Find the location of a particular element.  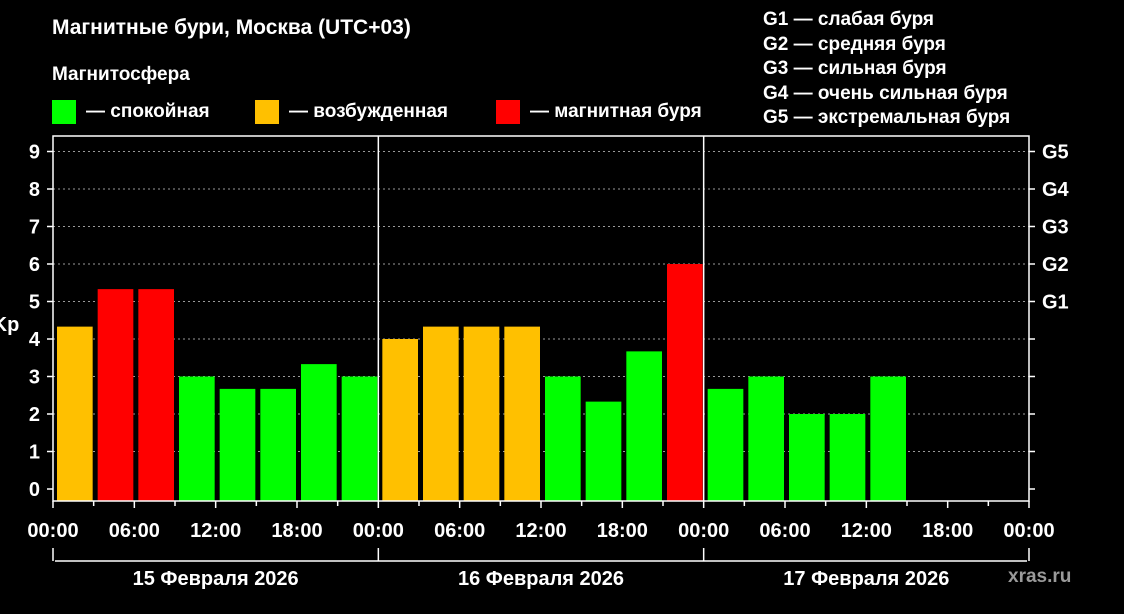

g-scale-label: G1 is located at coordinates (1055, 303).